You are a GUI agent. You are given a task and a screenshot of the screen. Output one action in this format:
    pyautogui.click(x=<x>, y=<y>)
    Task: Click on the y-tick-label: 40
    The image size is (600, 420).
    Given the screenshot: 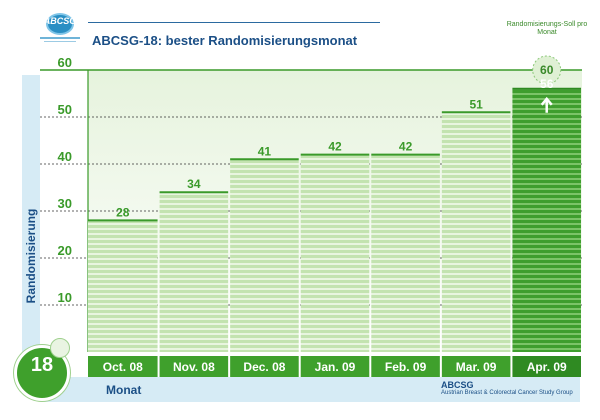 What is the action you would take?
    pyautogui.click(x=65, y=156)
    